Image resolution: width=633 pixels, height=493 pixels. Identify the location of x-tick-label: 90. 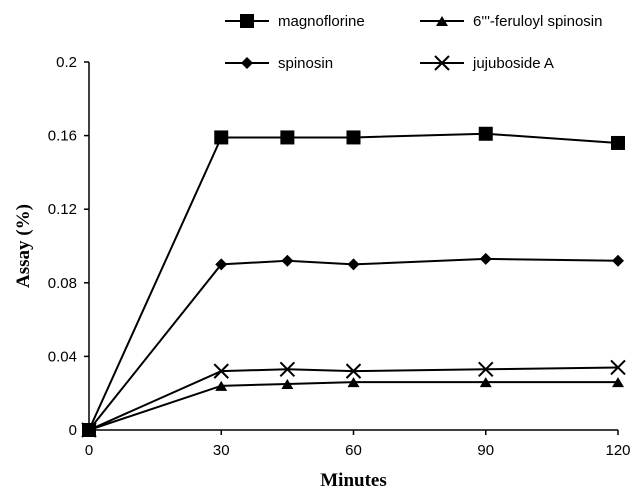
(485, 450).